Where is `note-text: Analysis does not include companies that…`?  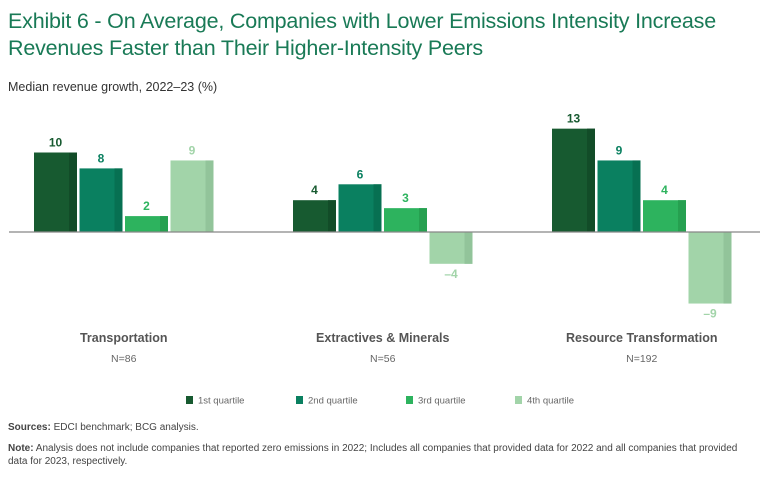
note-text: Analysis does not include companies that… is located at coordinates (373, 455).